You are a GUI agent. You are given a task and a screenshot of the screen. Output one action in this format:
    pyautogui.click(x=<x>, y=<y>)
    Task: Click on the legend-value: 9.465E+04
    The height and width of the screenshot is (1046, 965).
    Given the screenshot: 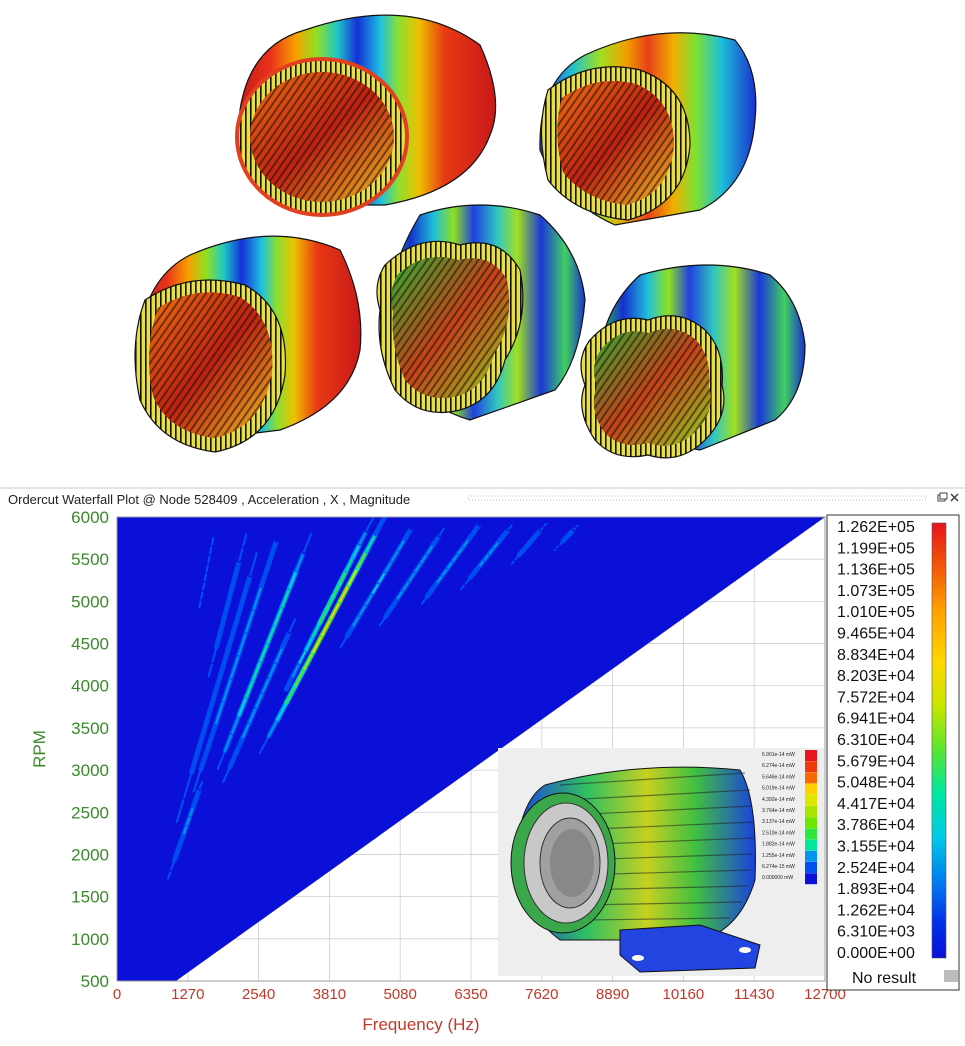 What is the action you would take?
    pyautogui.click(x=876, y=634)
    